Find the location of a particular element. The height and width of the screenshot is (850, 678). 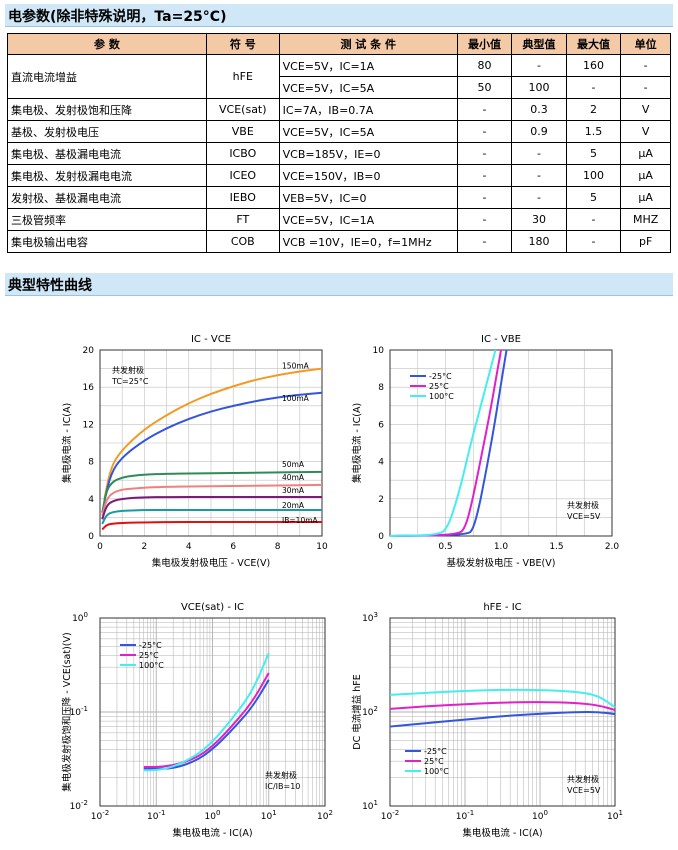

table-row: VCE=5V，IC=5A 50 100- - is located at coordinates (339, 87).